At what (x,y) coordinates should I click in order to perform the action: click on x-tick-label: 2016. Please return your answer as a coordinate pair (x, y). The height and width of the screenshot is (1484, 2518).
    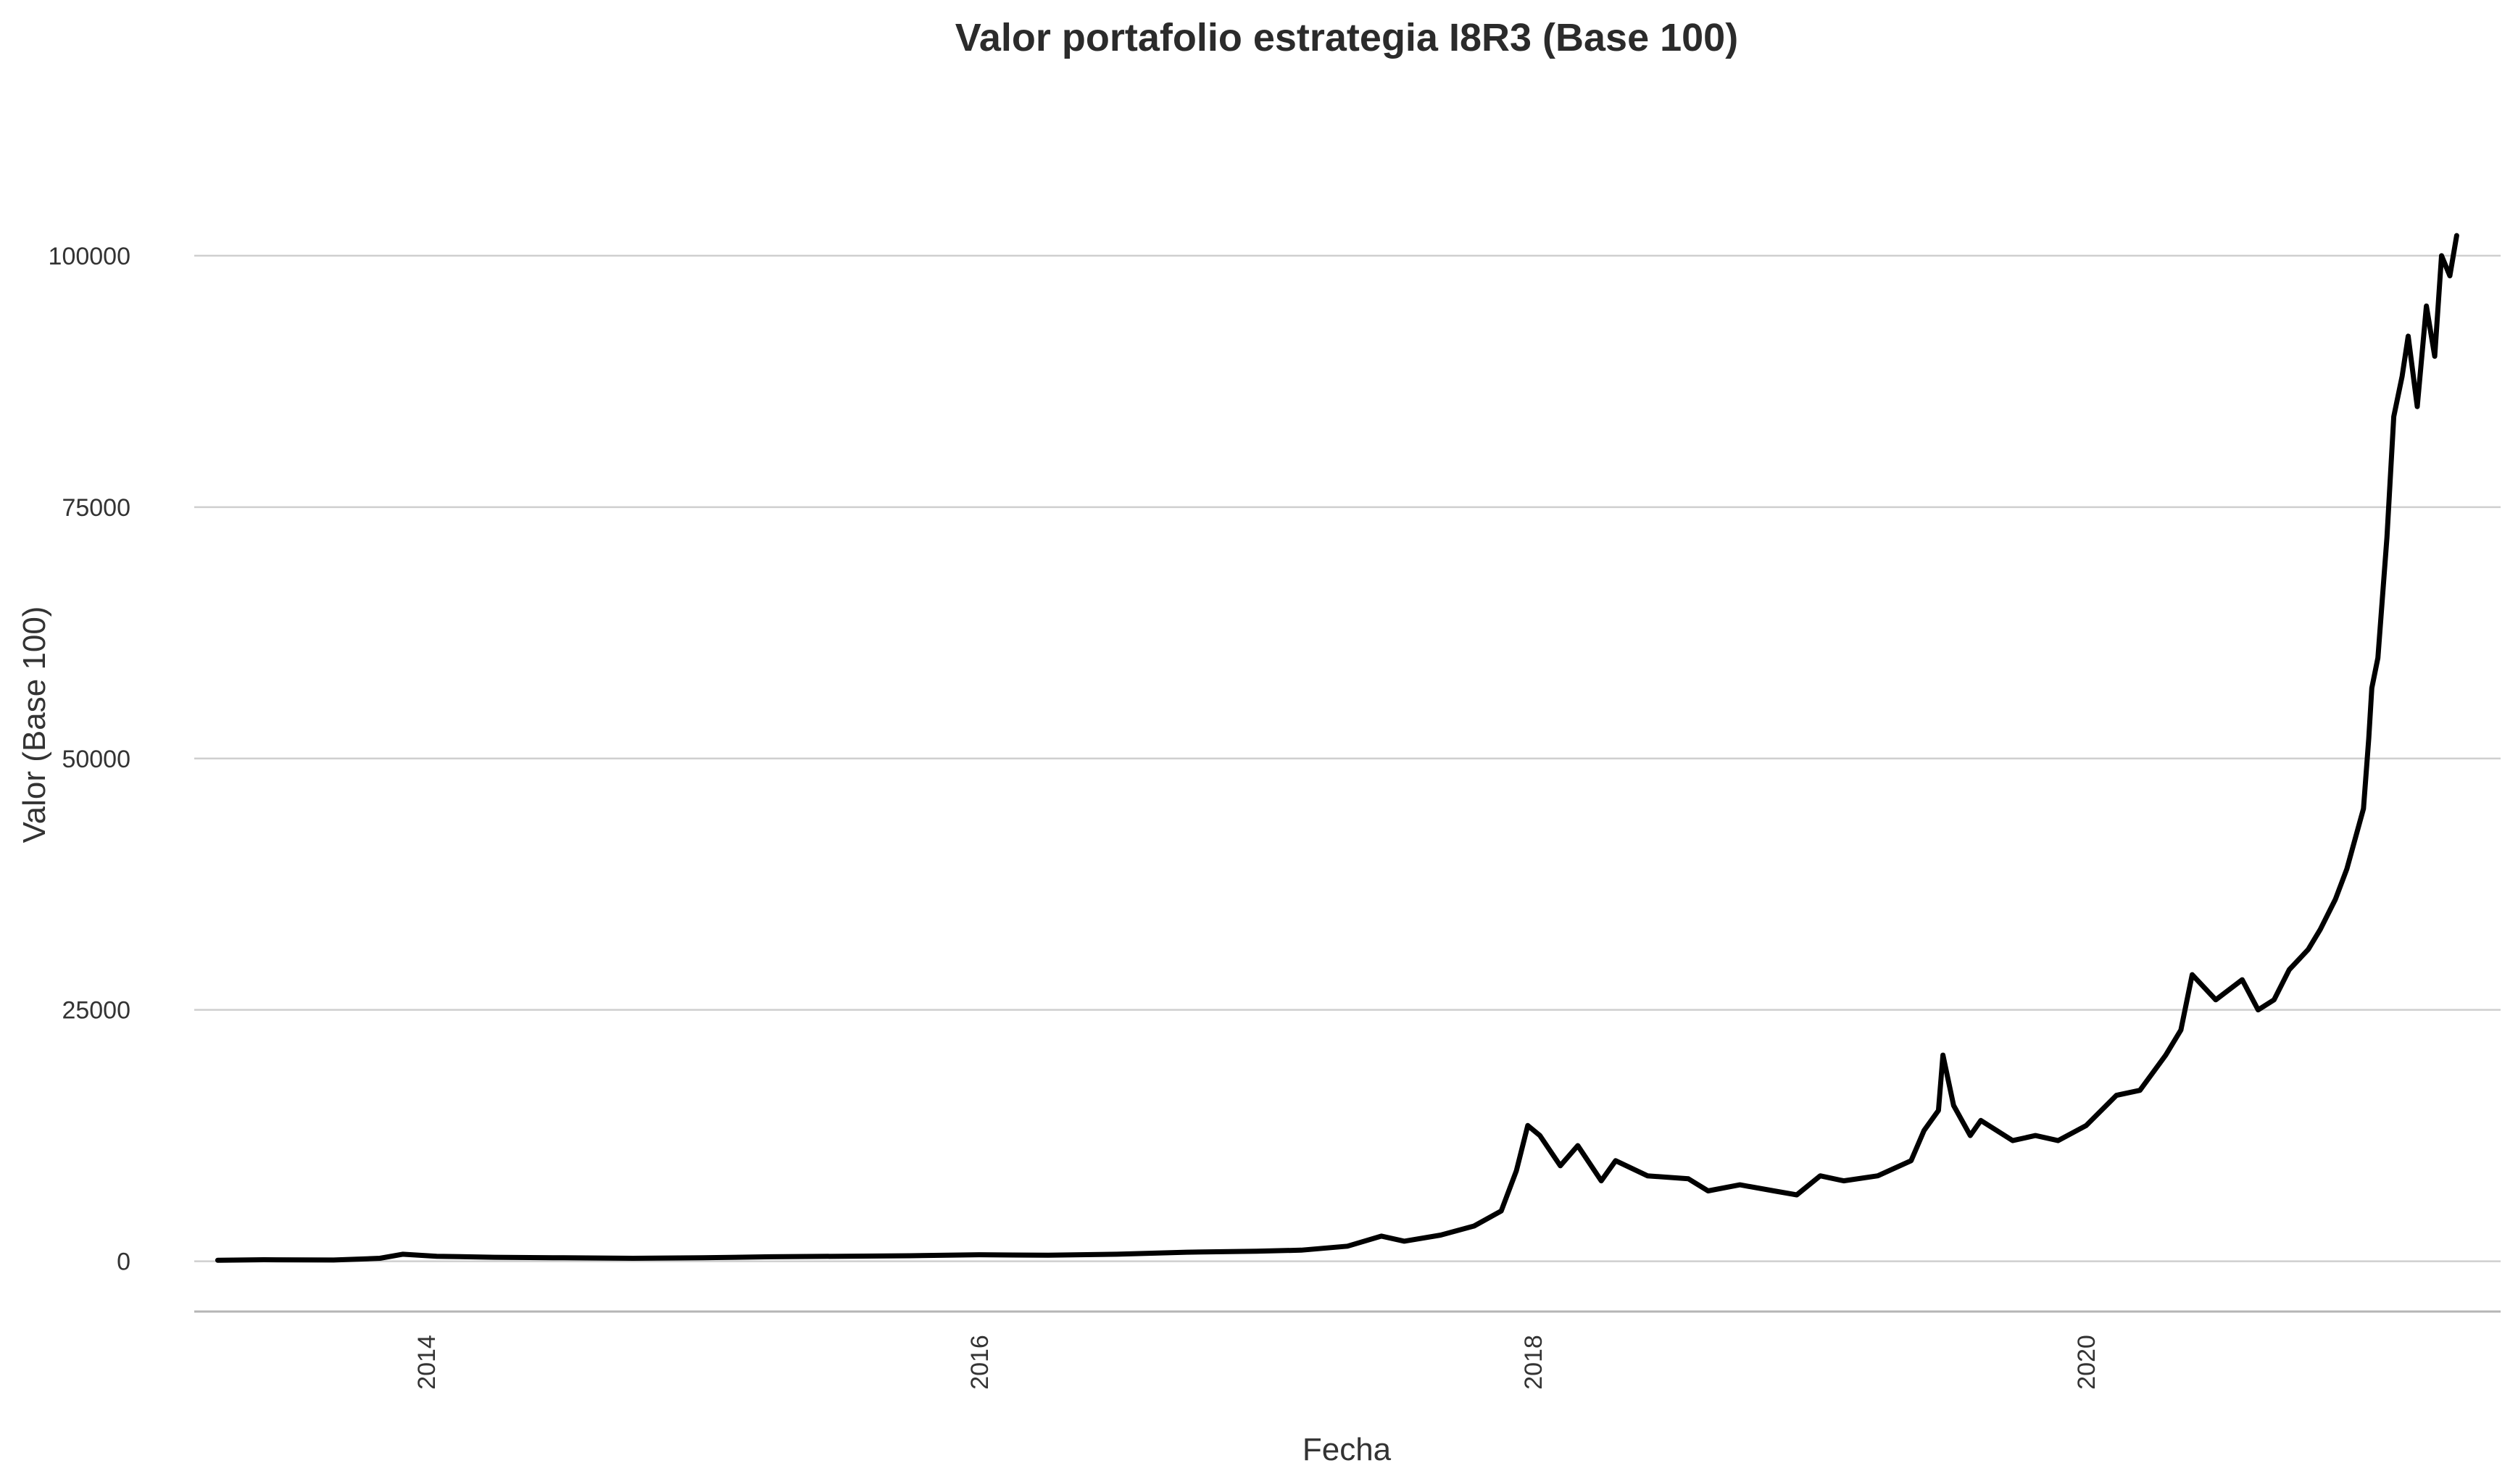
    Looking at the image, I should click on (980, 1363).